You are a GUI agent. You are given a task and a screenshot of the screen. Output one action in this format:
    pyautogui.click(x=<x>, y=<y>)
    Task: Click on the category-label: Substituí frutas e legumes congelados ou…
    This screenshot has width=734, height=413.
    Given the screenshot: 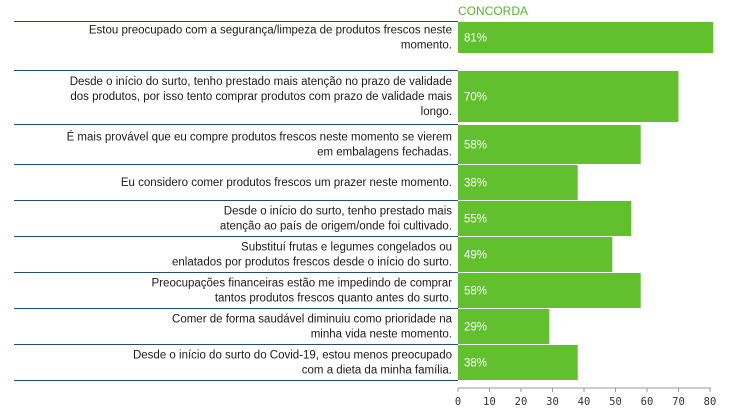 What is the action you would take?
    pyautogui.click(x=312, y=255)
    